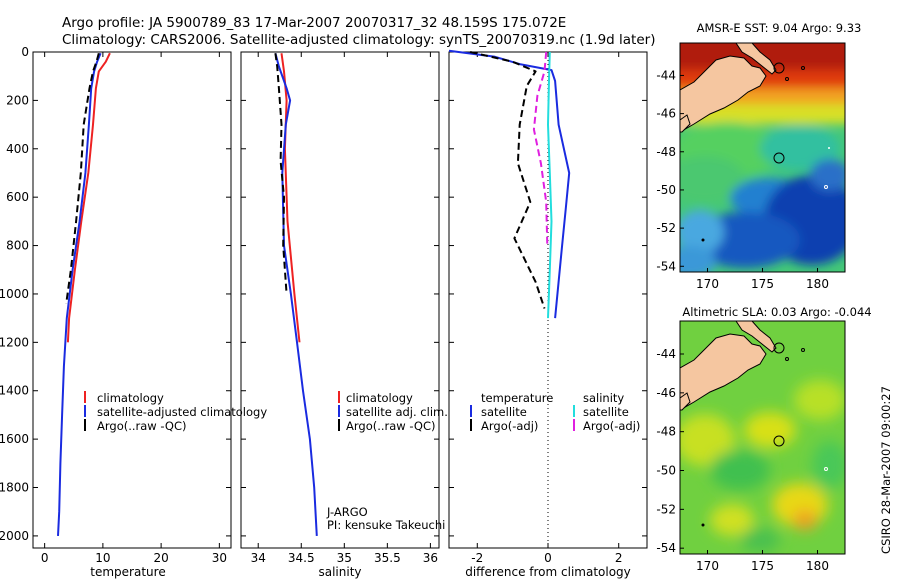  Describe the element at coordinates (14, 488) in the screenshot. I see `y-tick-label: 1800` at that location.